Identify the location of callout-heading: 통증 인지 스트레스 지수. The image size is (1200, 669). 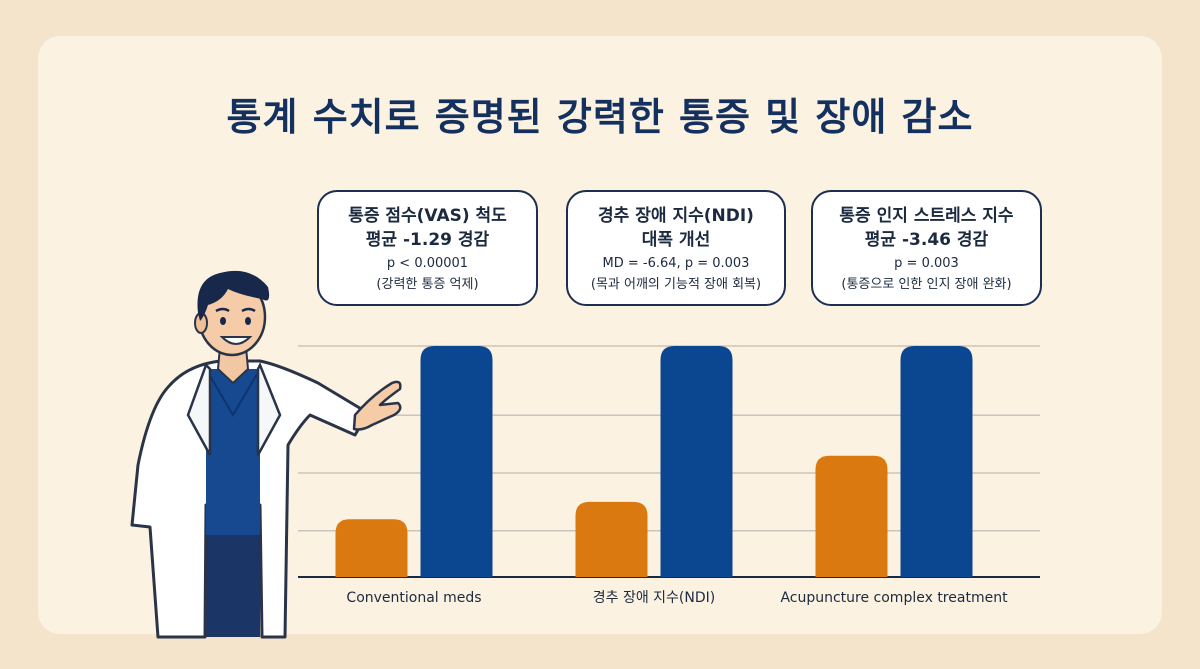
(926, 216).